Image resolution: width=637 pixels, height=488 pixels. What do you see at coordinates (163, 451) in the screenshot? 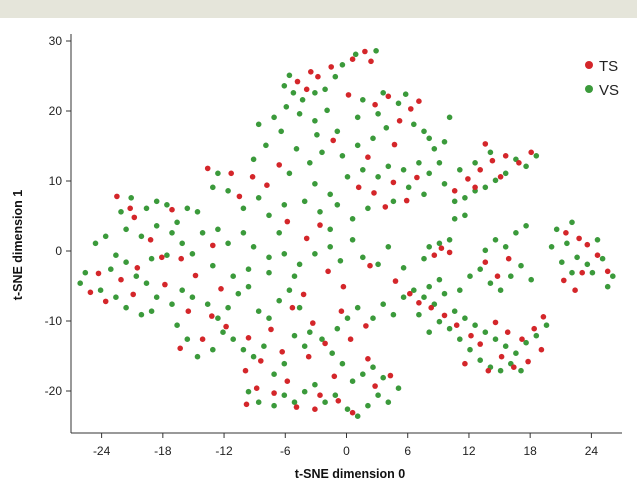
I see `x-tick-label: -18` at bounding box center [163, 451].